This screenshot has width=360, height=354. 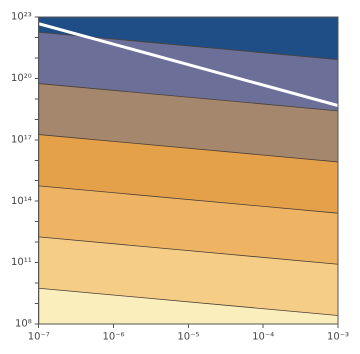 What do you see at coordinates (263, 337) in the screenshot?
I see `x-tick-label: 10⁻⁴` at bounding box center [263, 337].